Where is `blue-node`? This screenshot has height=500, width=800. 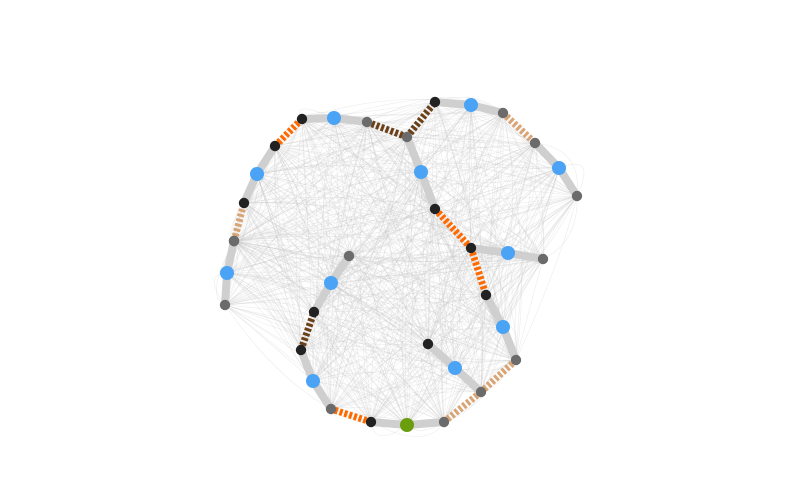 blue-node is located at coordinates (227, 273).